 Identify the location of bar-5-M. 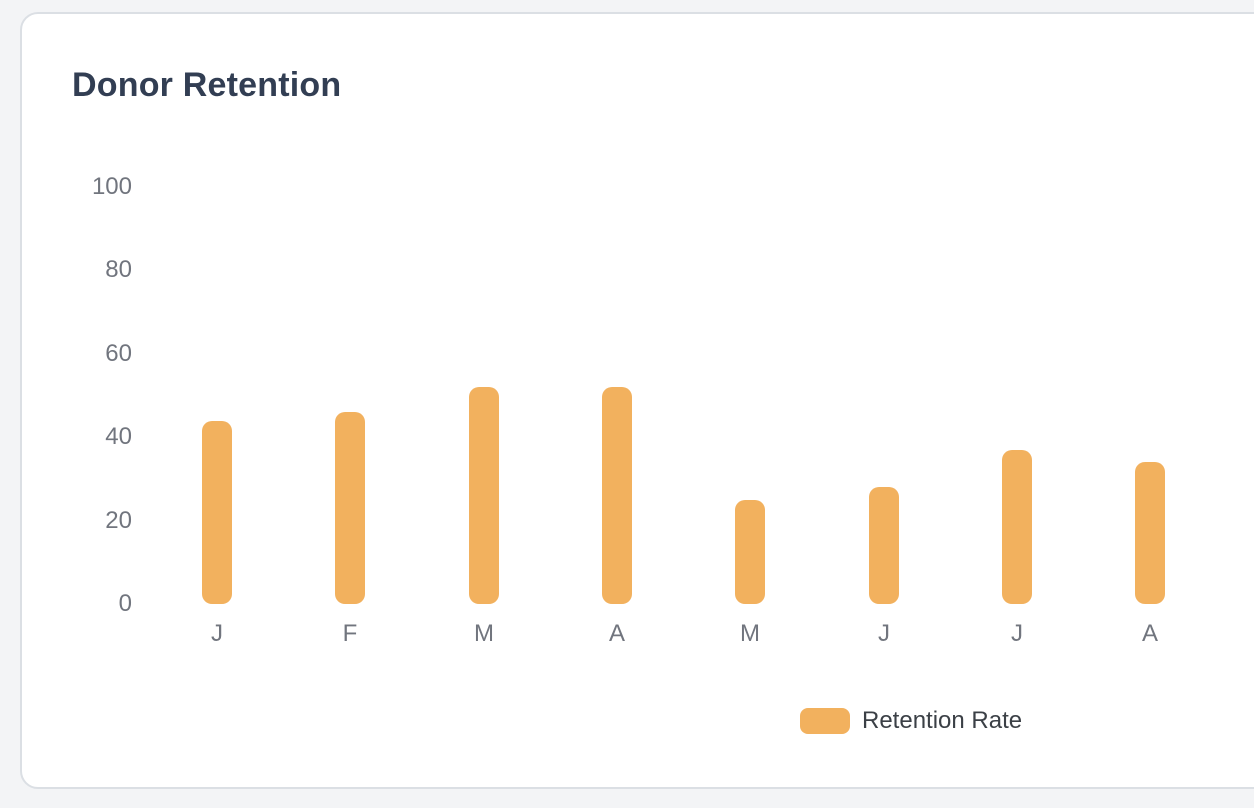
(750, 552).